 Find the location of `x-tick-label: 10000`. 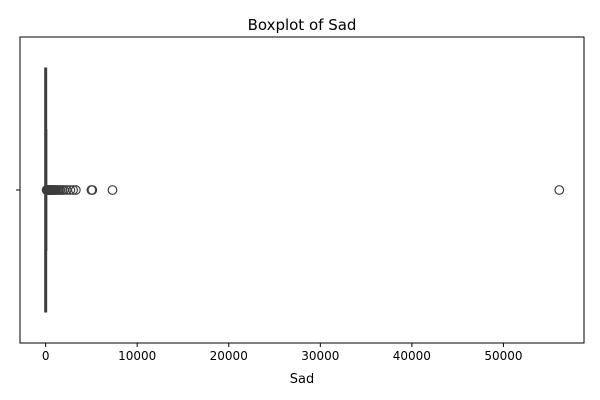

x-tick-label: 10000 is located at coordinates (137, 356).